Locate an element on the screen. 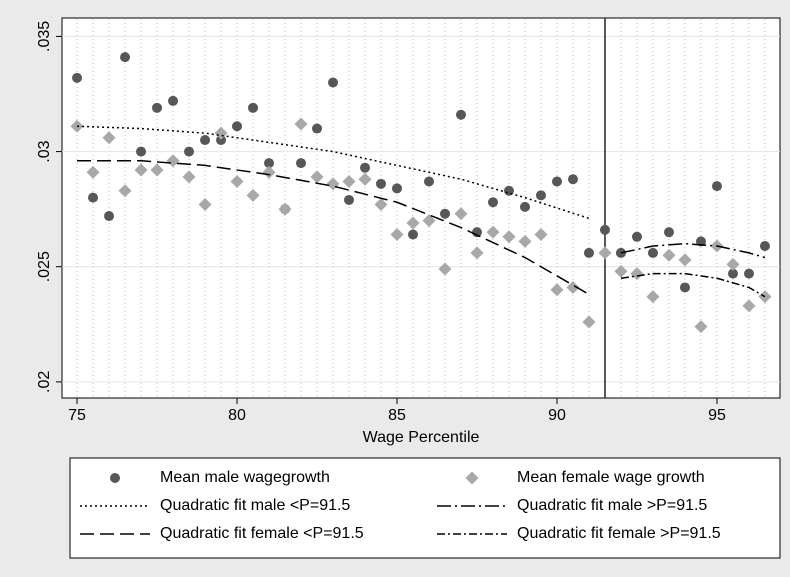  legend-label: Mean male wagegrowth is located at coordinates (245, 477).